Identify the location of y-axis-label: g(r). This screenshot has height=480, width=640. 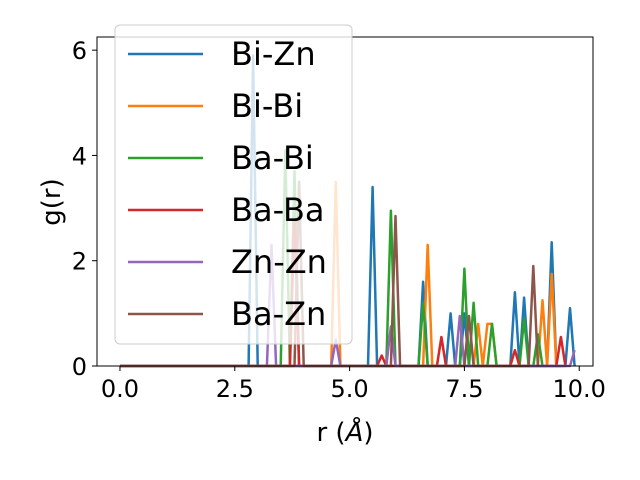
(52, 201).